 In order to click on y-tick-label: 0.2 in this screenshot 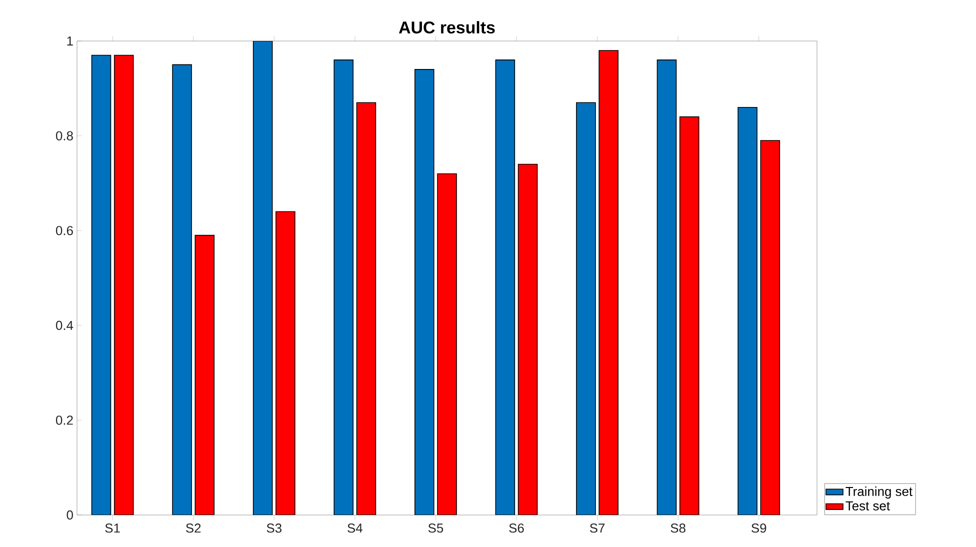, I will do `click(64, 420)`.